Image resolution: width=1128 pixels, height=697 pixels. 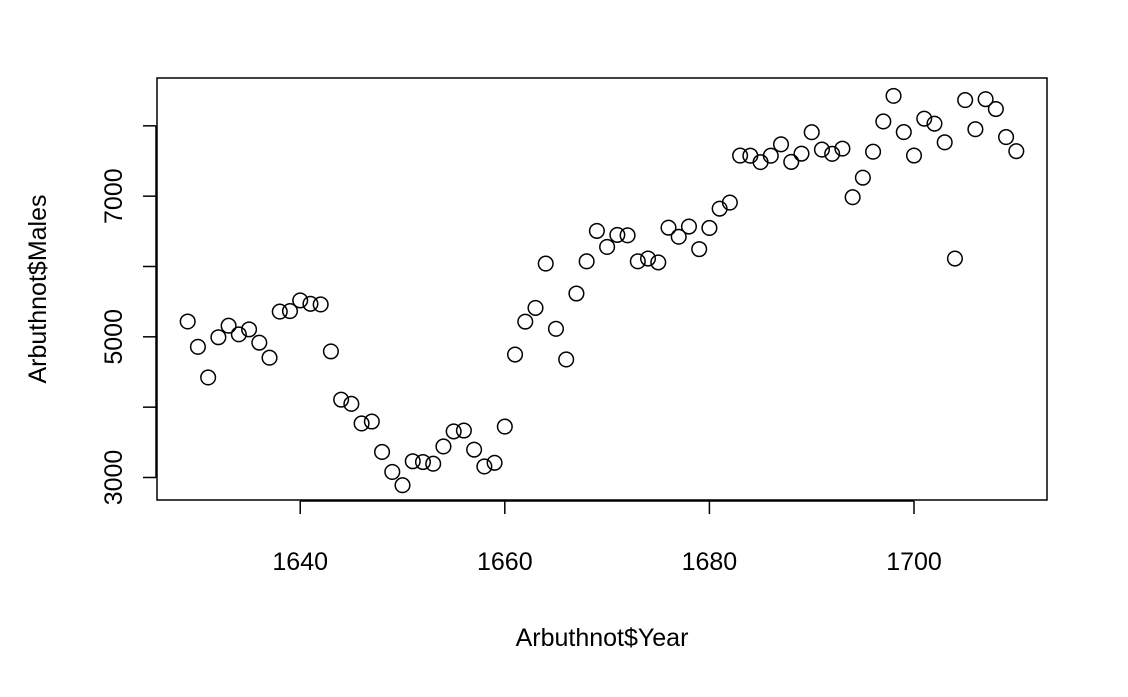 I want to click on y-tick-label: 5000, so click(x=114, y=337).